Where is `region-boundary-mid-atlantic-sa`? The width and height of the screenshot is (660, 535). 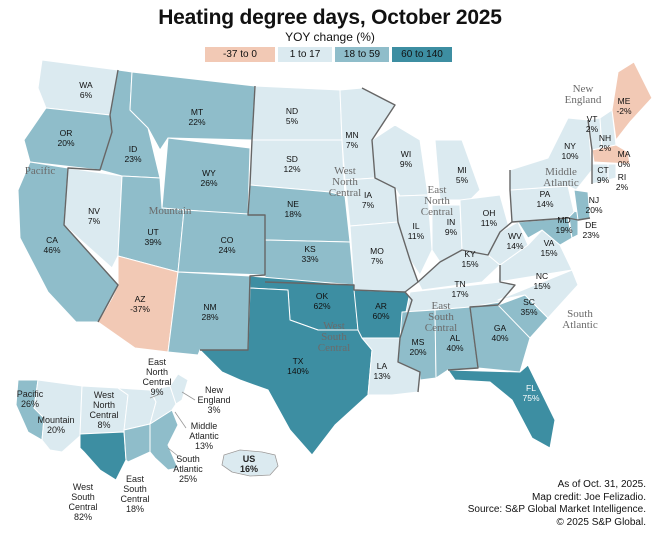 region-boundary-mid-atlantic-sa is located at coordinates (551, 220).